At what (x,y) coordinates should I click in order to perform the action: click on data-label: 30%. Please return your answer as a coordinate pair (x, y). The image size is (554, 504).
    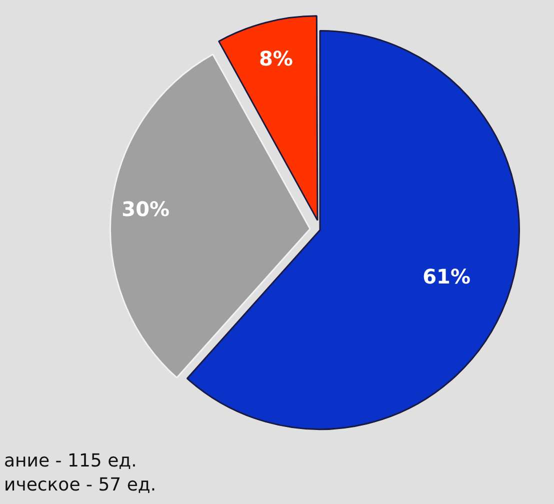
    Looking at the image, I should click on (146, 208).